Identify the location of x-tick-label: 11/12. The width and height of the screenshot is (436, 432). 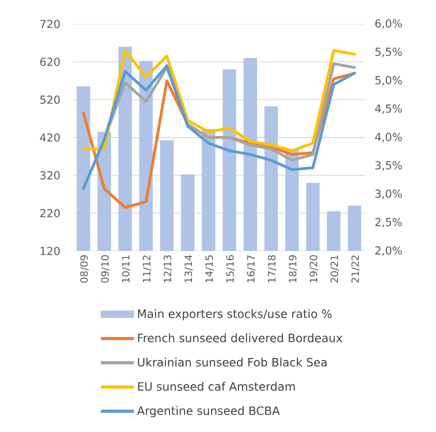
(147, 269).